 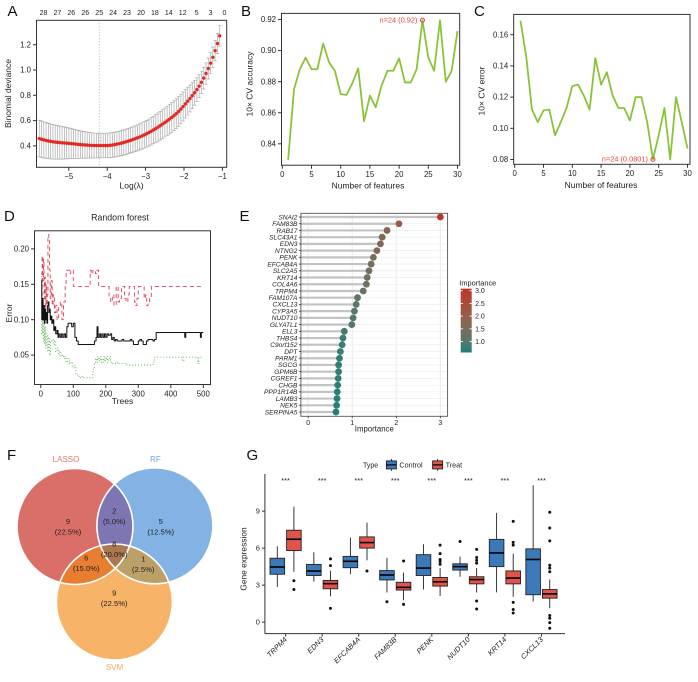 I want to click on svg-text: −5, so click(x=69, y=176).